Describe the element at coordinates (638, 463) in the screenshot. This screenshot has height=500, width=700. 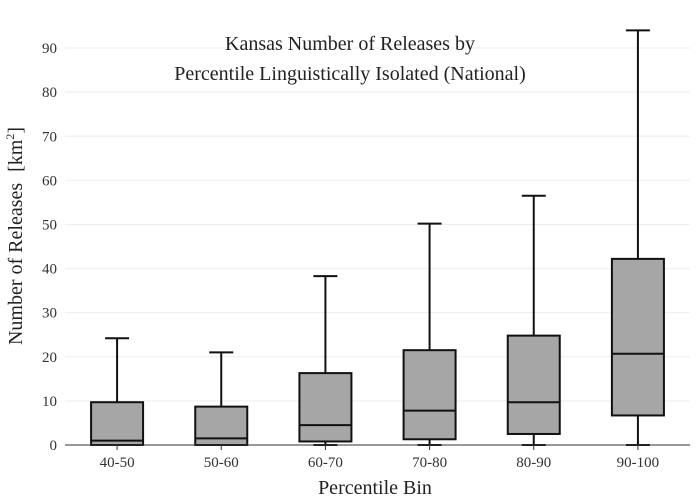
I see `x-tick-label: 90-100` at that location.